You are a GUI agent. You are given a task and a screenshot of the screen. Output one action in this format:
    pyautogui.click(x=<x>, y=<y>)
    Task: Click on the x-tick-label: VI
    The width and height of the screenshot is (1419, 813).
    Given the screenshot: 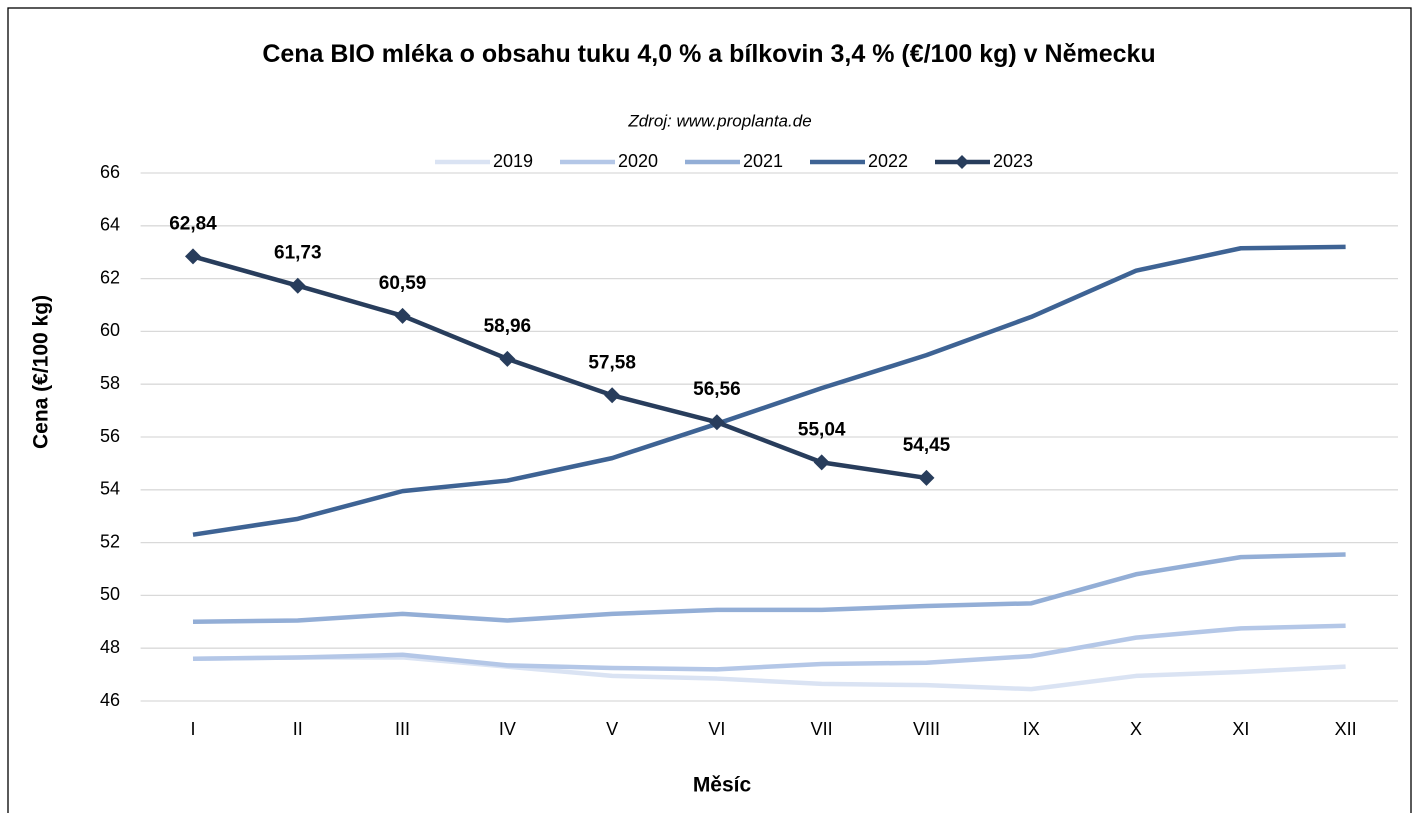 What is the action you would take?
    pyautogui.click(x=716, y=729)
    